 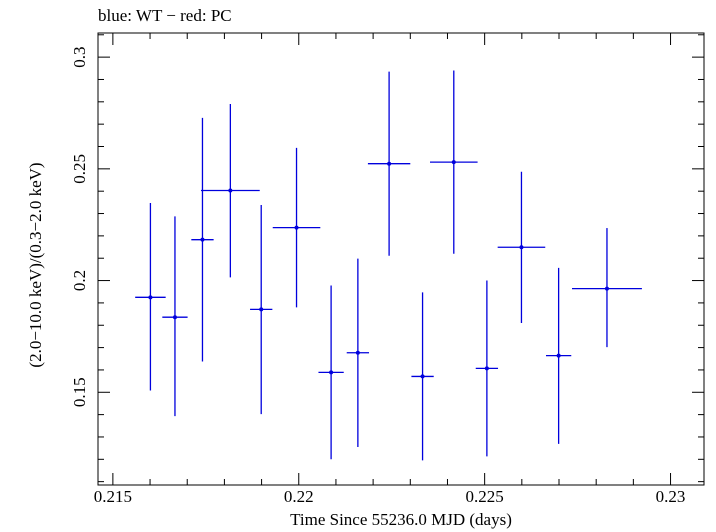 I want to click on chart-title: blue: WT − red: PC, so click(x=165, y=15).